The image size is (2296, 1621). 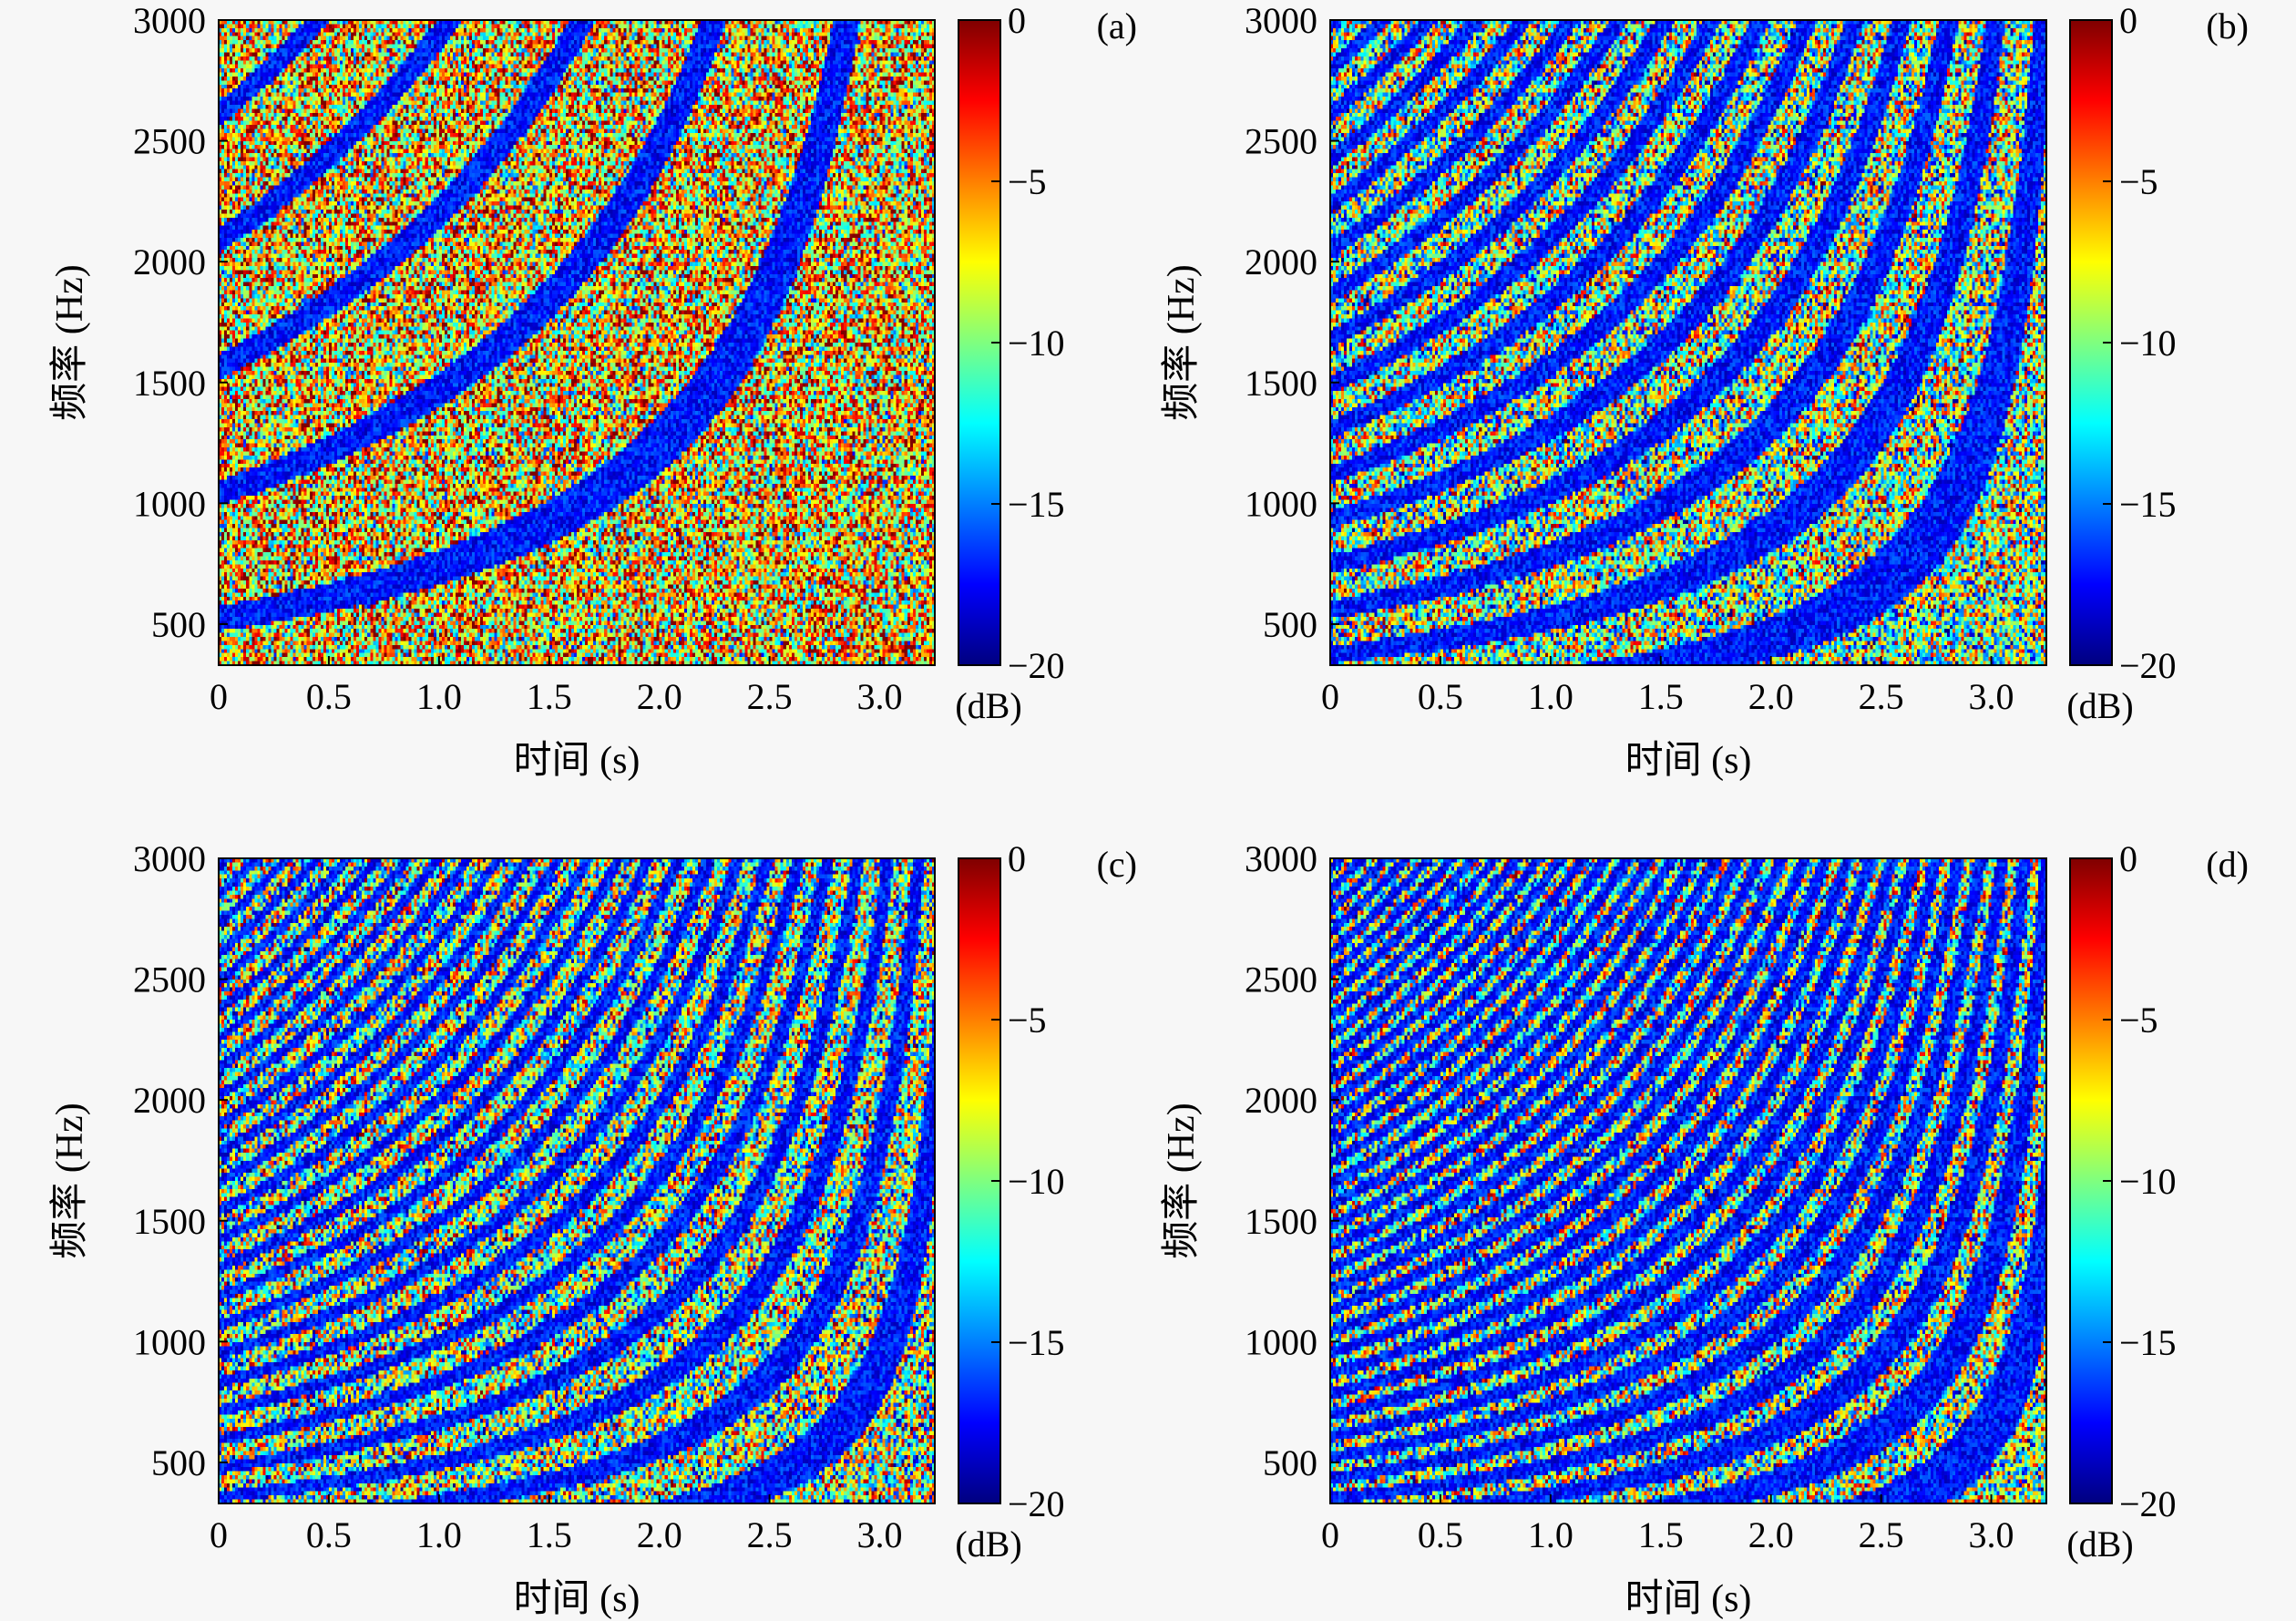 What do you see at coordinates (2091, 342) in the screenshot?
I see `colorbar-gradient` at bounding box center [2091, 342].